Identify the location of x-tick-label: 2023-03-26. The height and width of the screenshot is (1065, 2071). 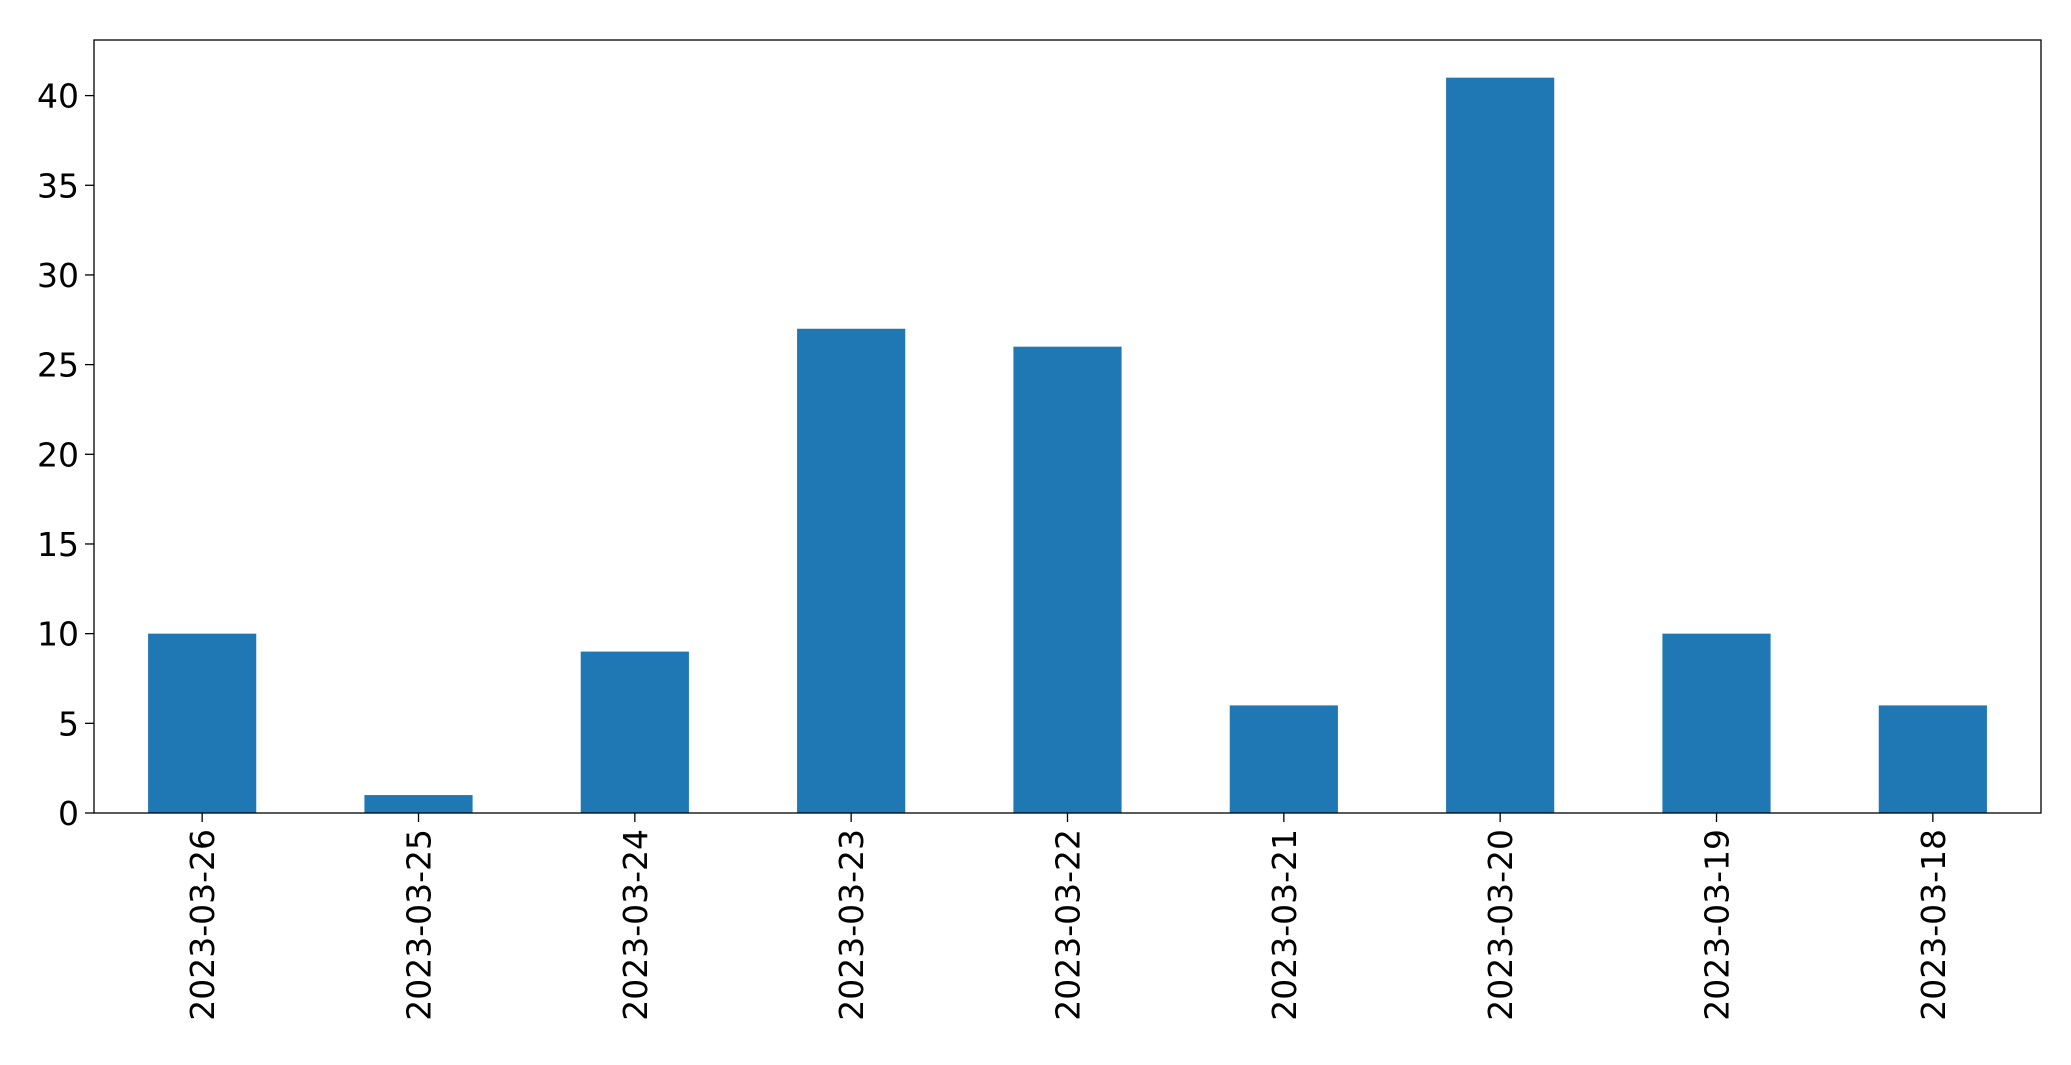
(202, 925).